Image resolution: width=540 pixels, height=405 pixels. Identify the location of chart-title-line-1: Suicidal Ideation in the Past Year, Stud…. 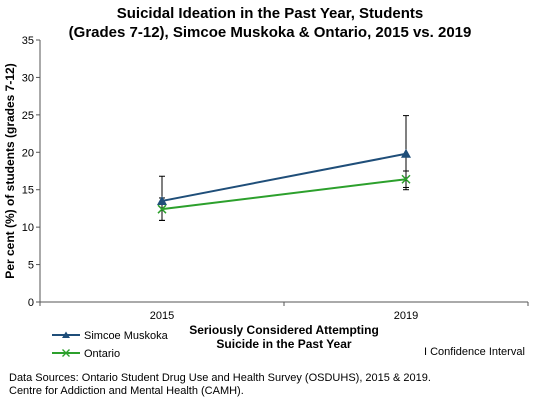
(270, 13).